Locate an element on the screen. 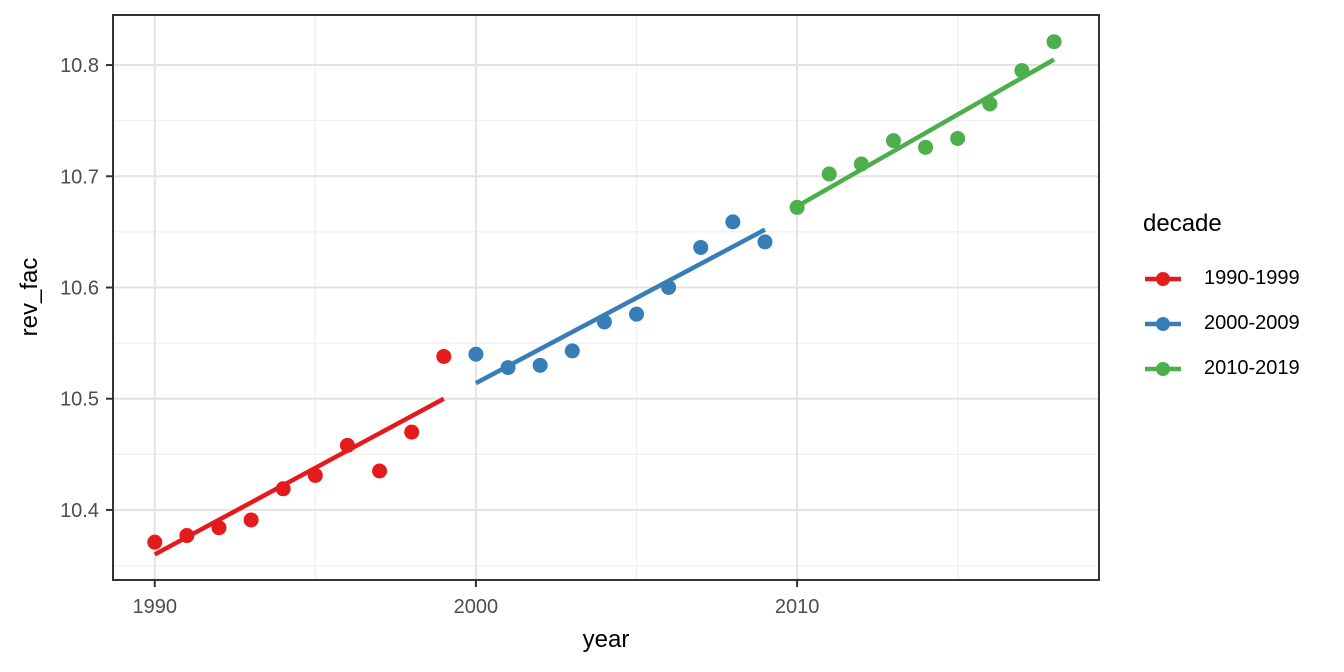 Image resolution: width=1344 pixels, height=672 pixels. x-tick-label: 2010 is located at coordinates (797, 607).